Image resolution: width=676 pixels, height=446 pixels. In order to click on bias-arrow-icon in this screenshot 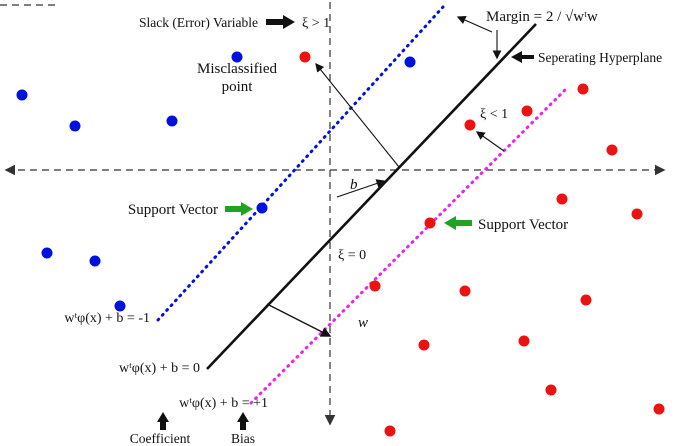, I will do `click(243, 421)`.